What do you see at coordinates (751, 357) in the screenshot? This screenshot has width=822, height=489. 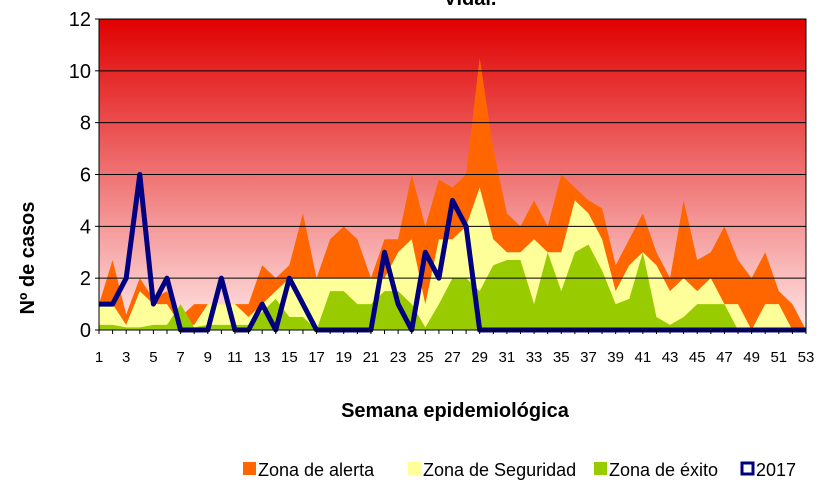 I see `x-tick-label: 49` at bounding box center [751, 357].